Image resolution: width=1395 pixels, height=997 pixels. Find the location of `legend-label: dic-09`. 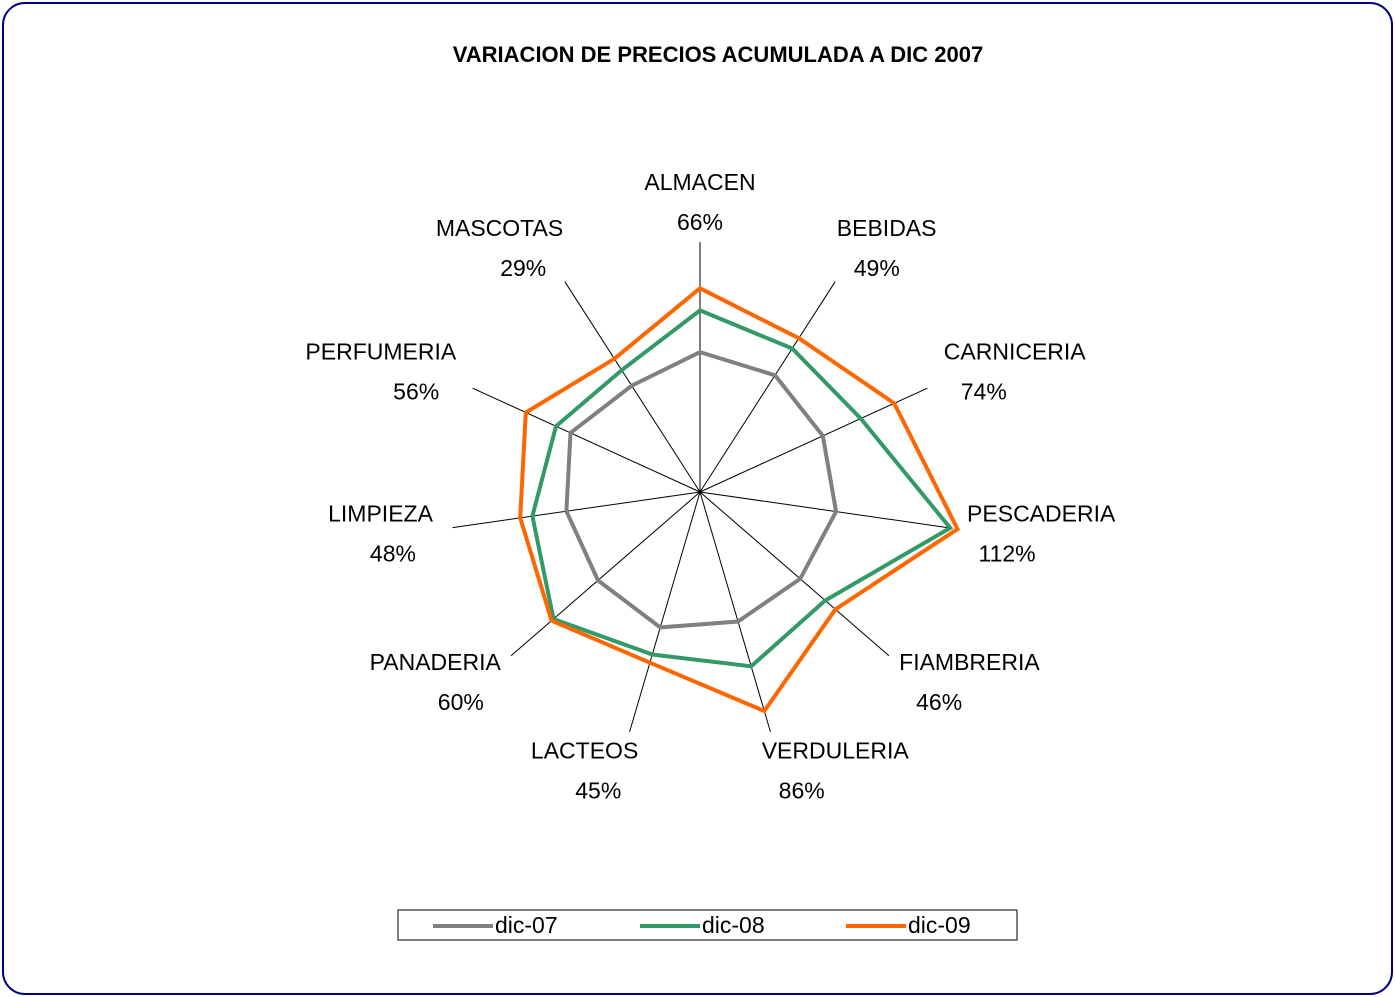

legend-label: dic-09 is located at coordinates (939, 925).